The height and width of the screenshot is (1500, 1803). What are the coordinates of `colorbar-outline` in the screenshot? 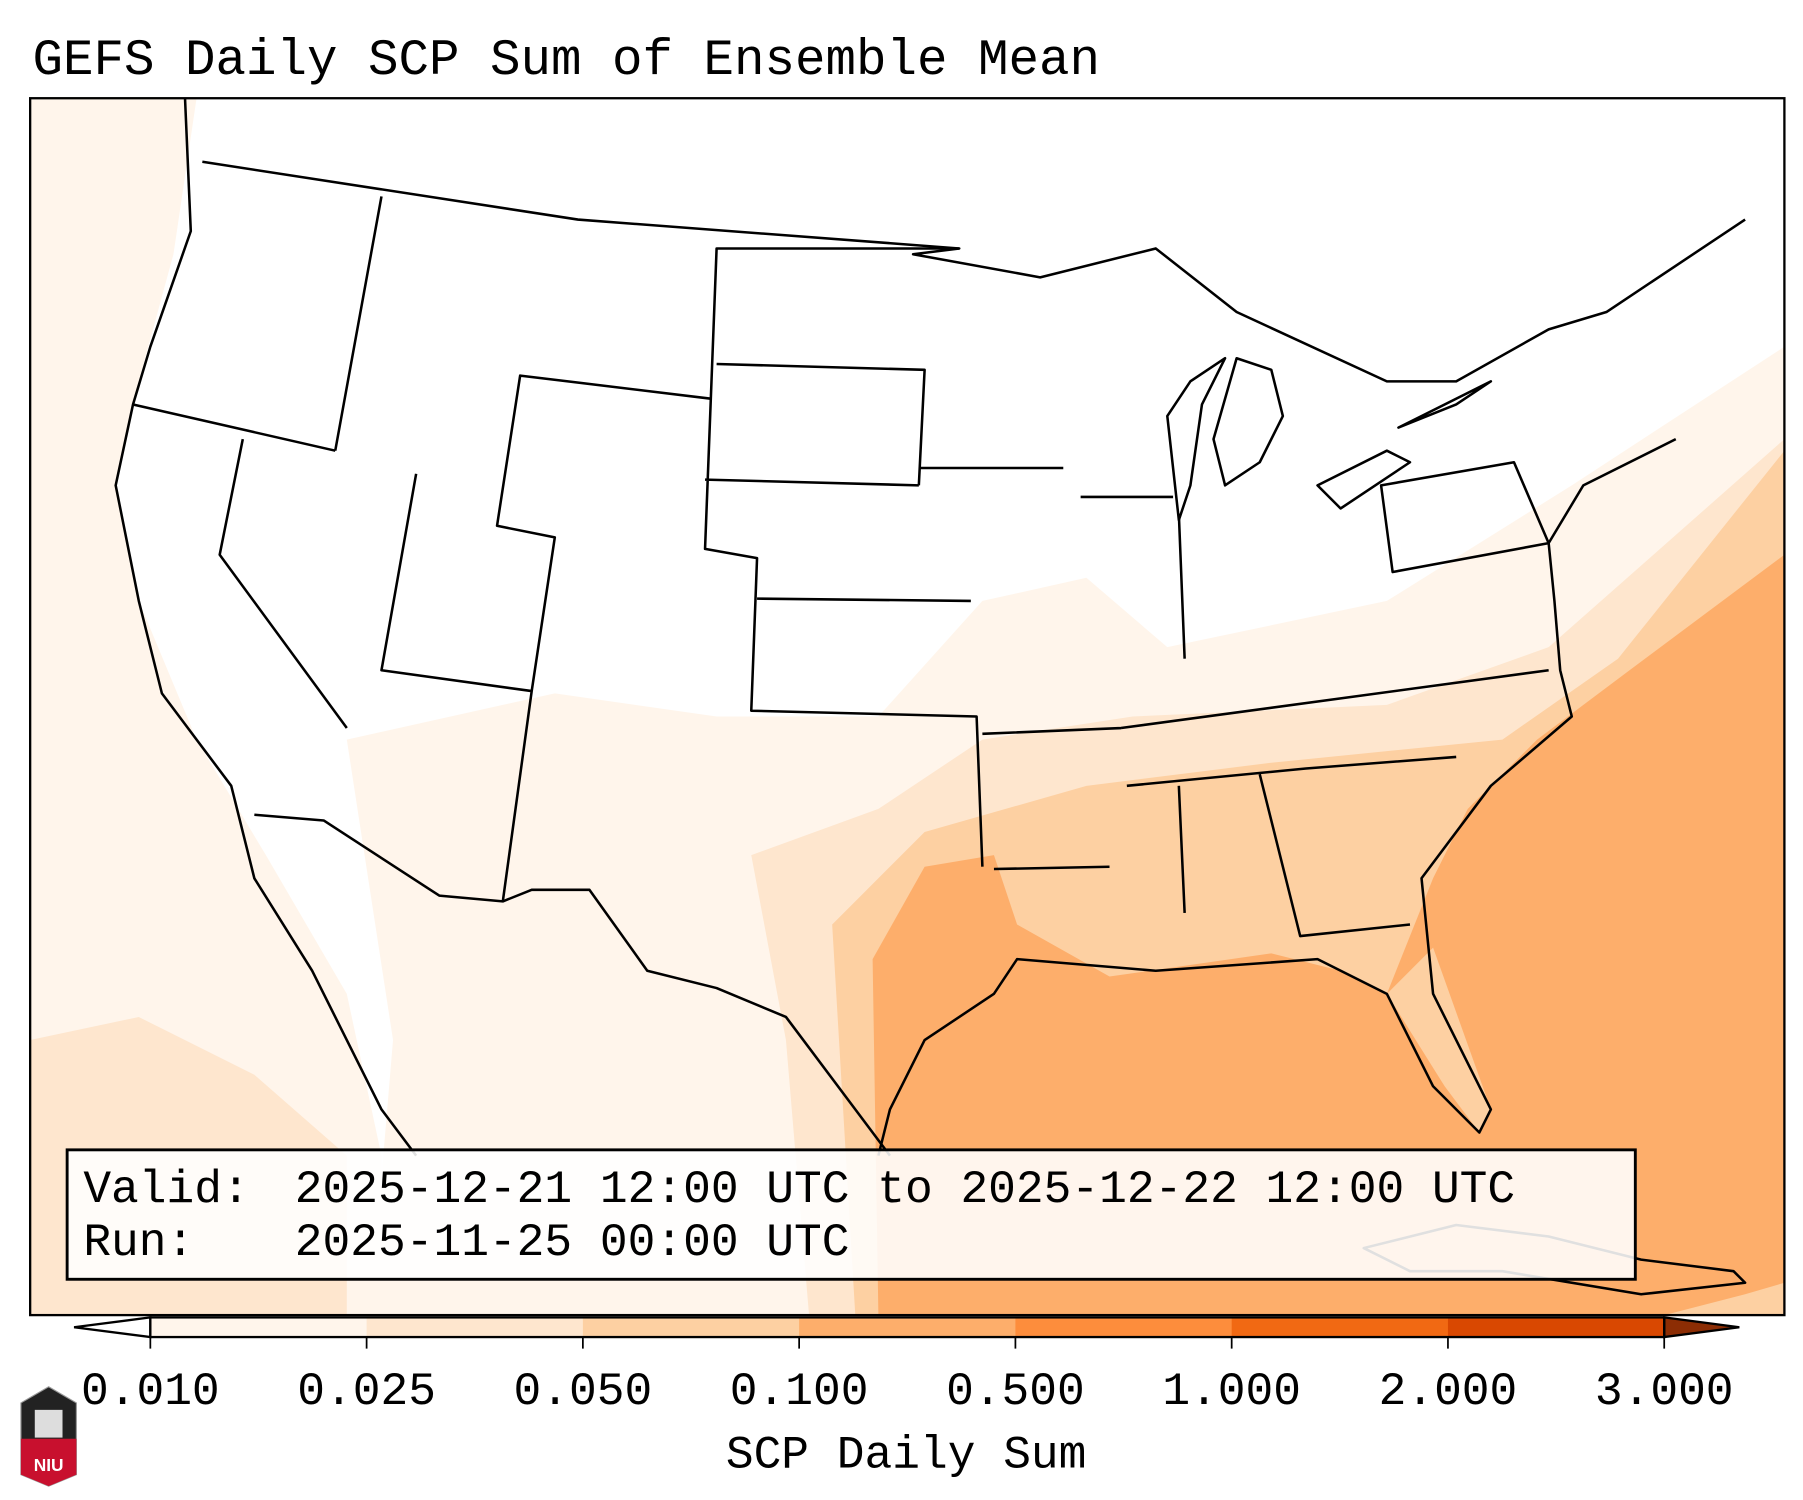 It's located at (907, 1327).